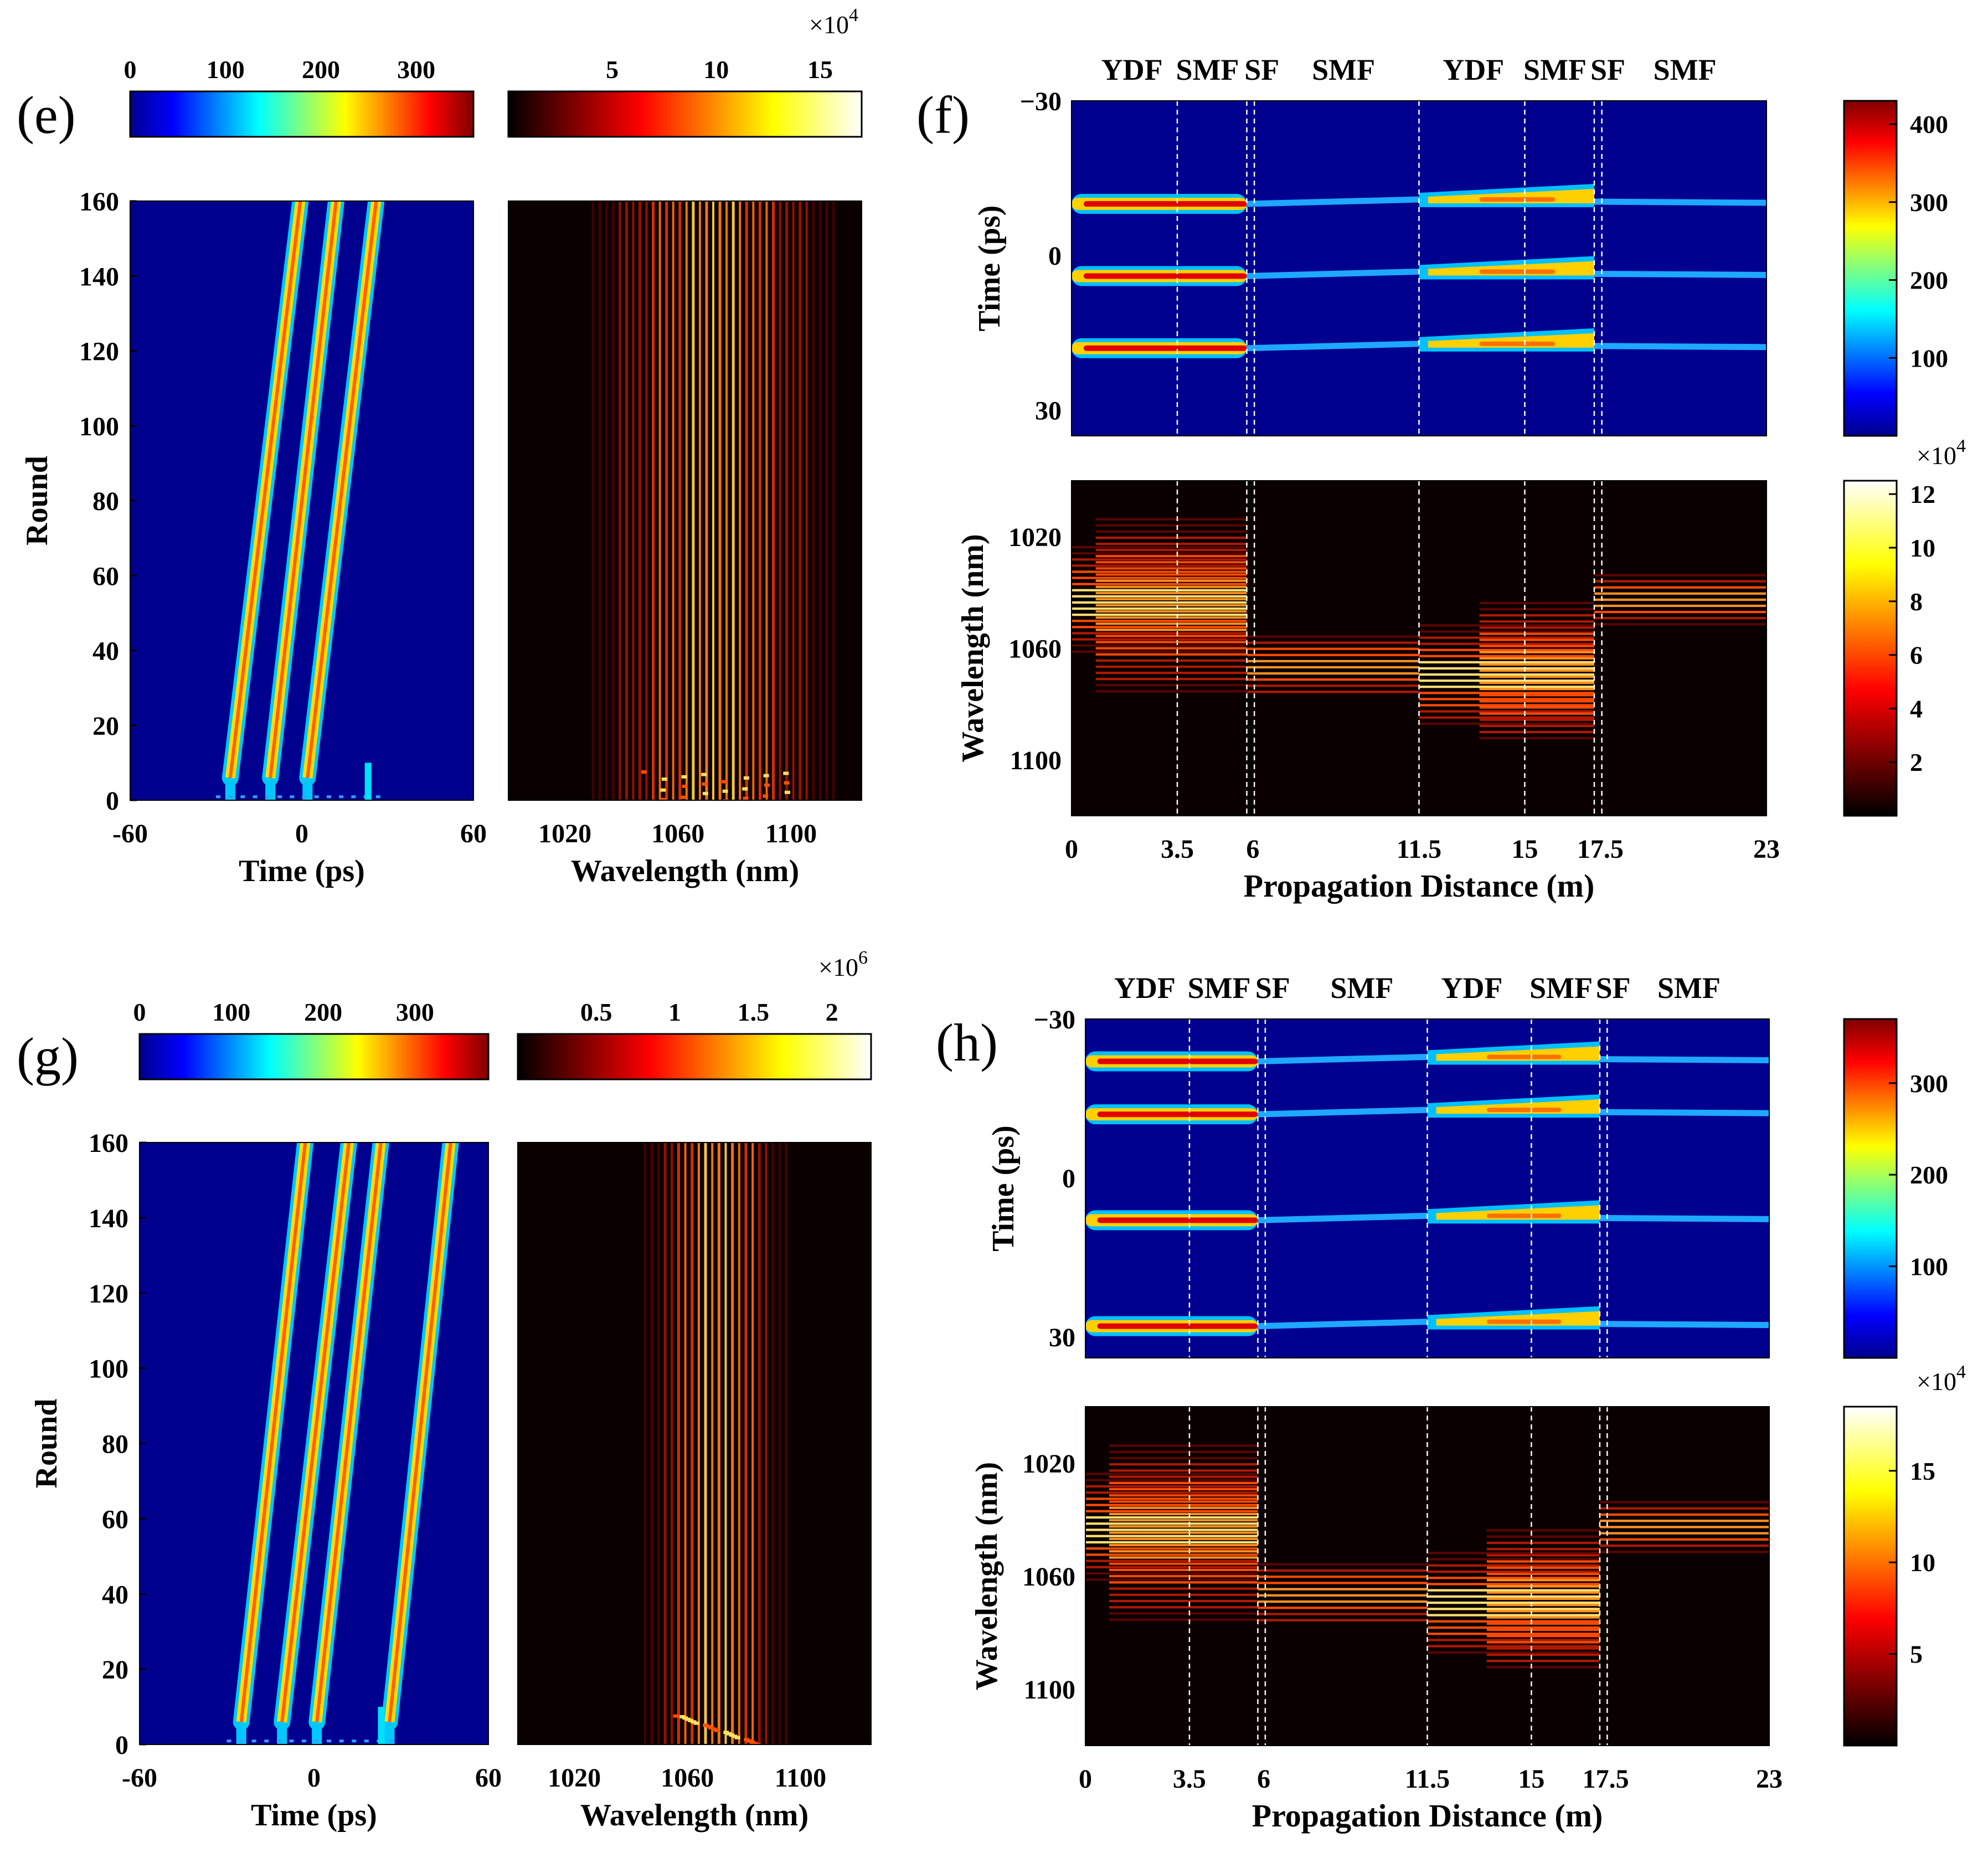 The height and width of the screenshot is (1858, 1988). What do you see at coordinates (312, 1039) in the screenshot?
I see `colorbar-g-time: 0 100 200 300` at bounding box center [312, 1039].